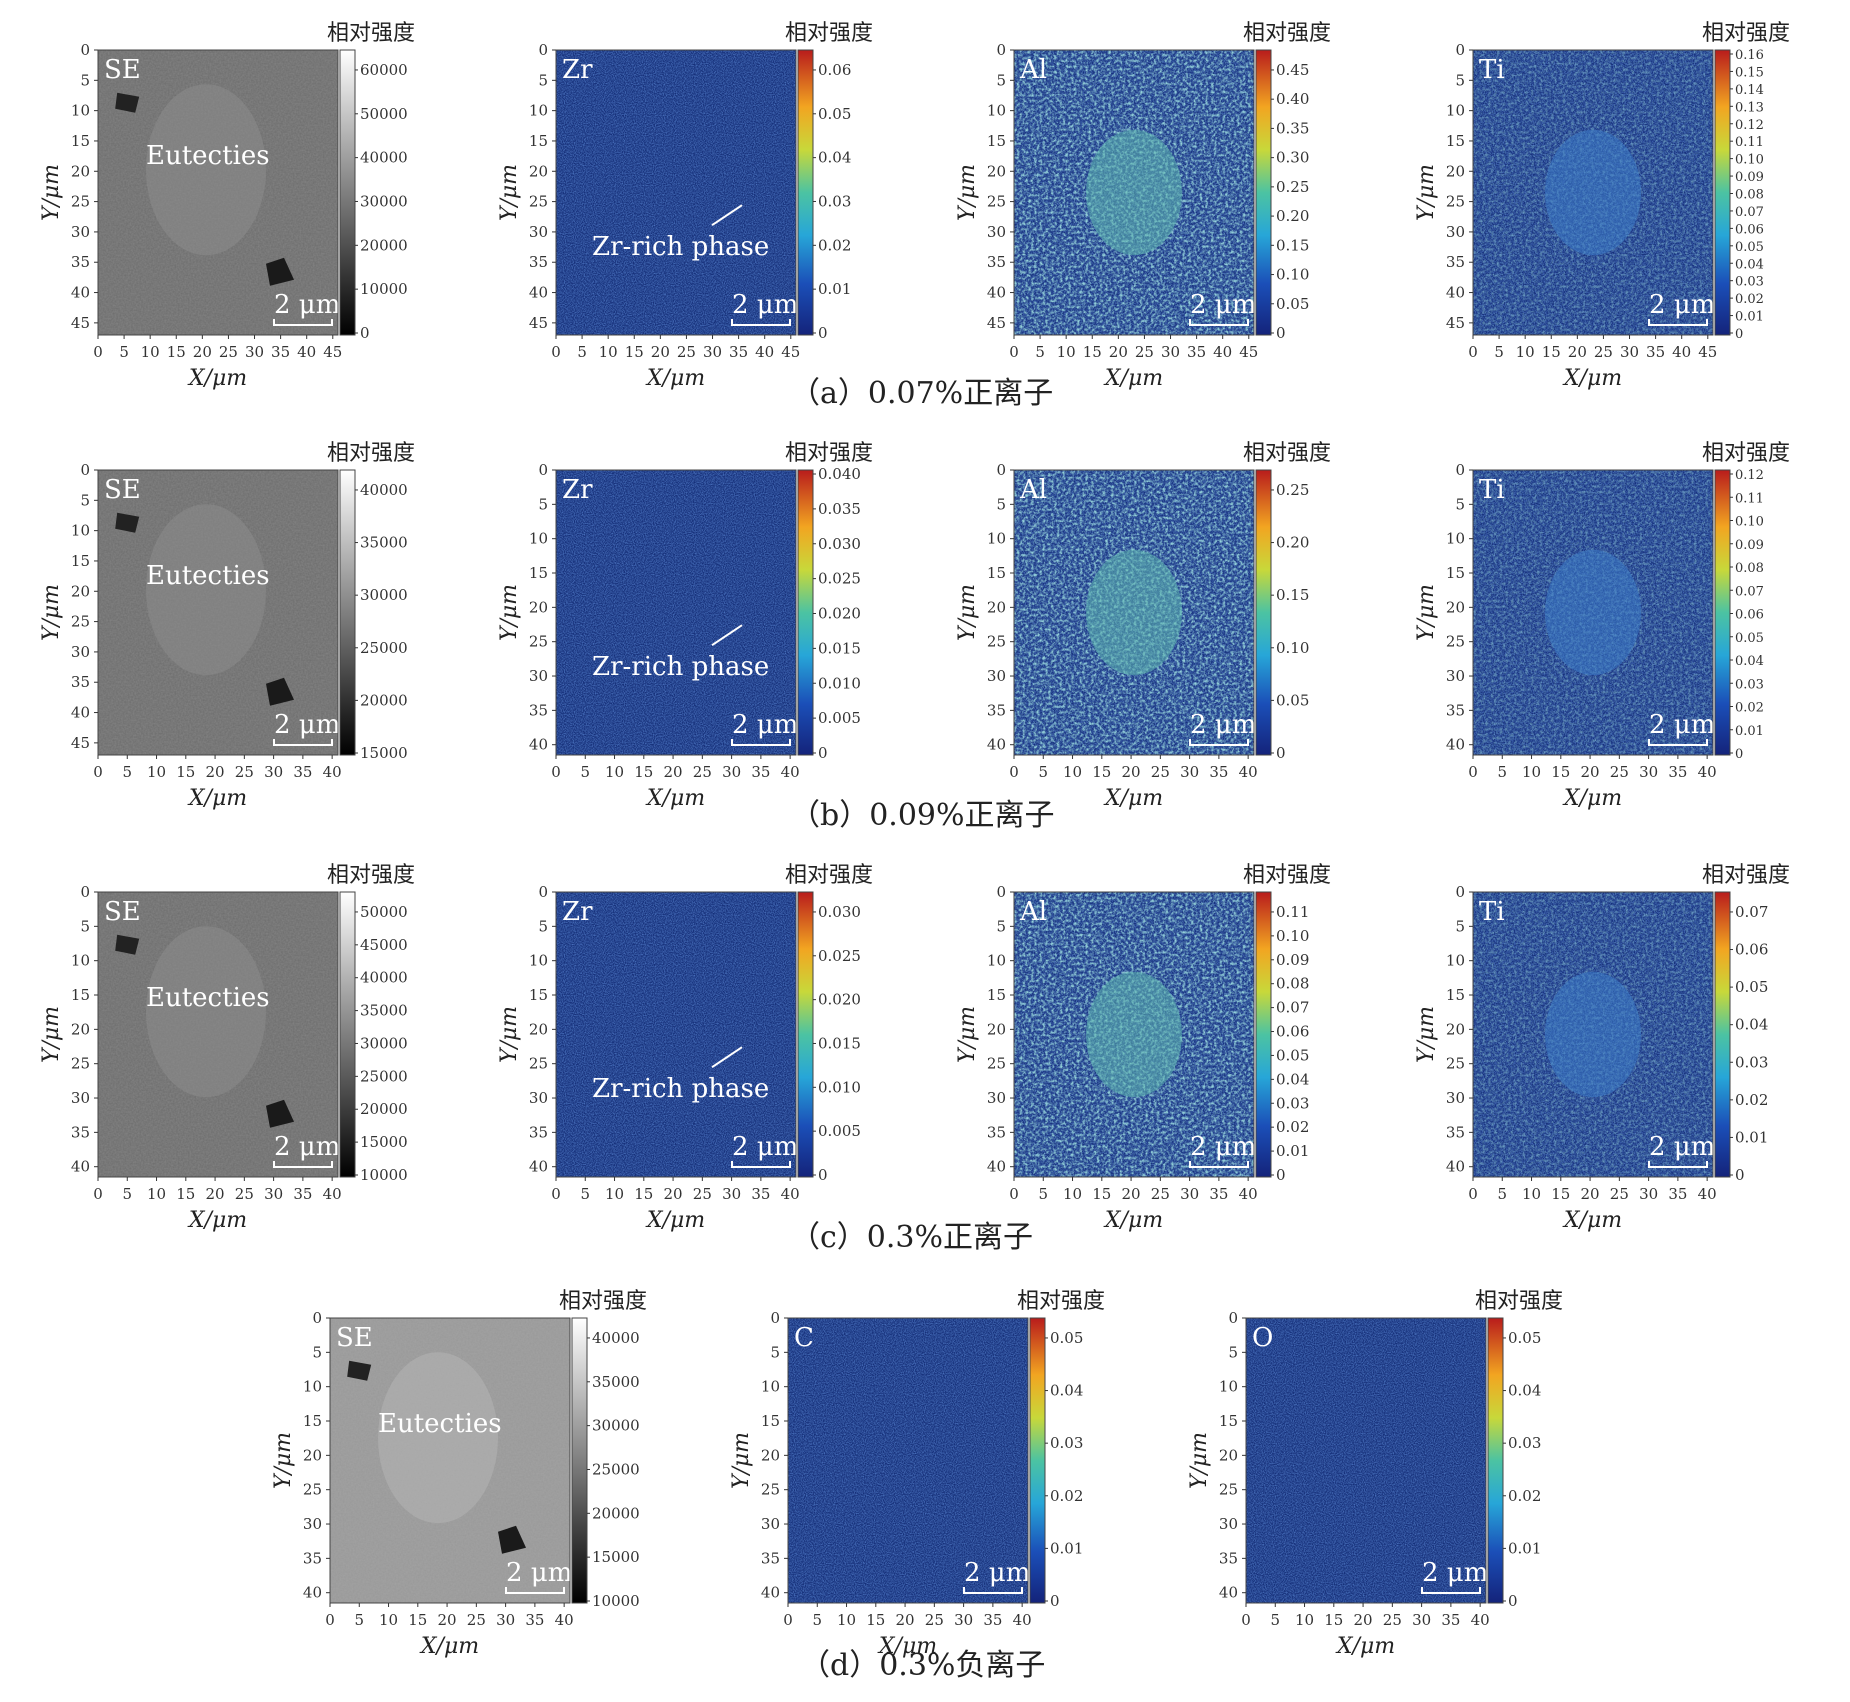  Describe the element at coordinates (1292, 936) in the screenshot. I see `colorbar-tick-label: 0.10` at that location.